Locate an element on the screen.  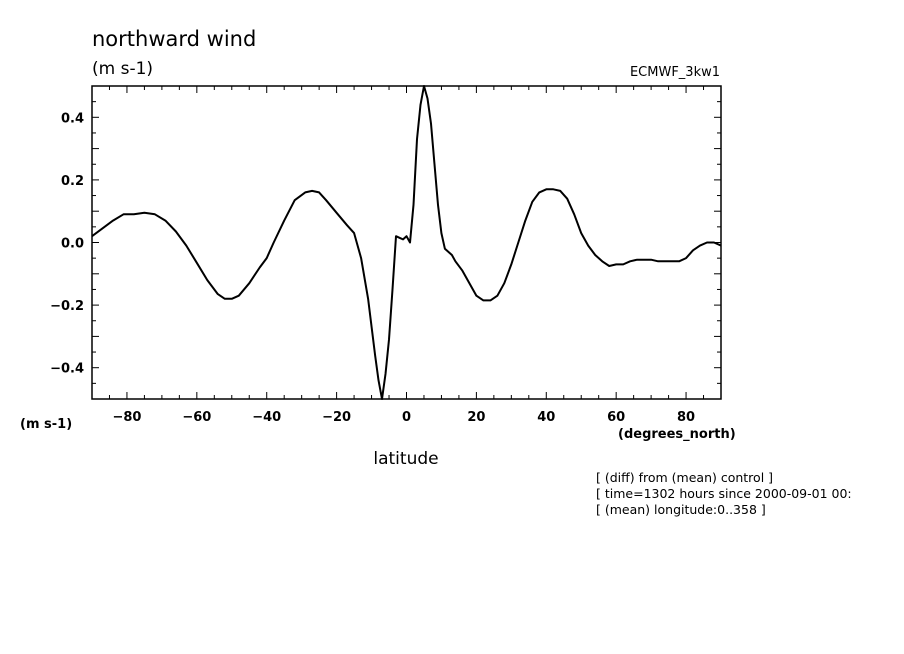
x-tick-label: 40 is located at coordinates (546, 417).